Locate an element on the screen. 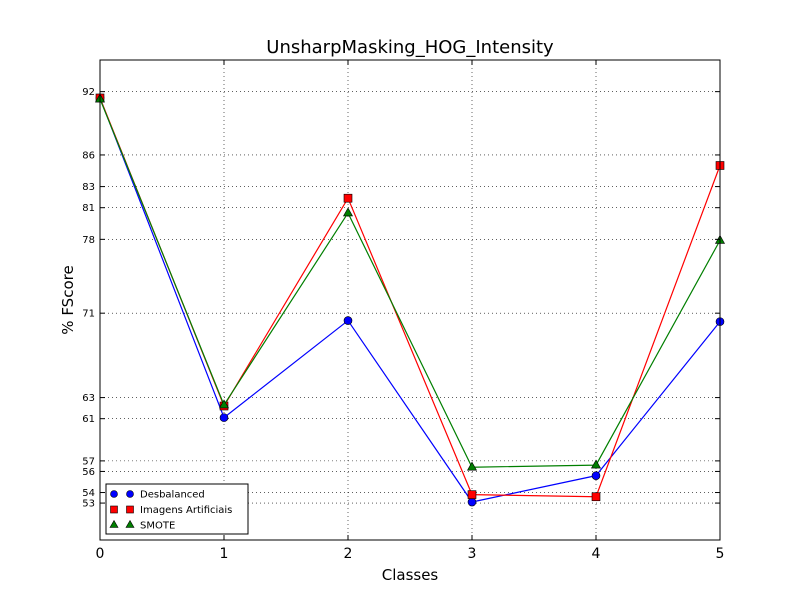  legend-entry: SMOTE is located at coordinates (142, 525).